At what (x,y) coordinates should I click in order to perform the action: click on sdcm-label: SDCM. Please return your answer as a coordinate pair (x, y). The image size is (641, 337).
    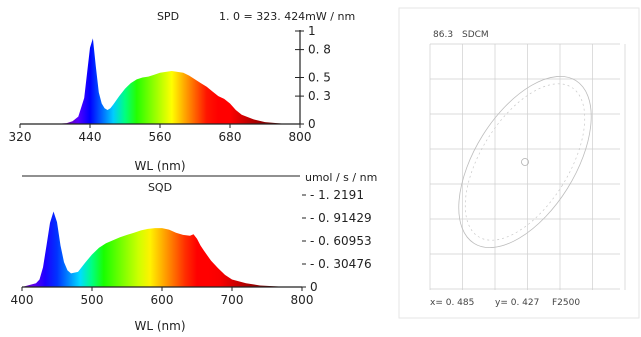
    Looking at the image, I should click on (475, 35).